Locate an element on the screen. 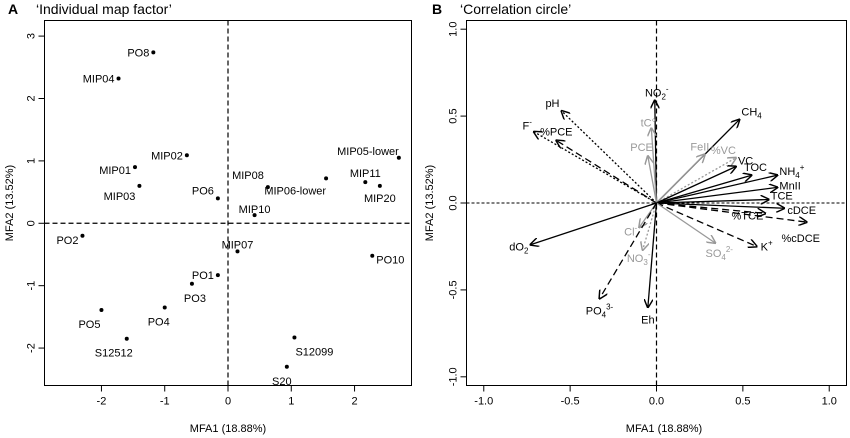 This screenshot has width=850, height=438. panel-b-y-tick-label: 0.5 is located at coordinates (454, 115).